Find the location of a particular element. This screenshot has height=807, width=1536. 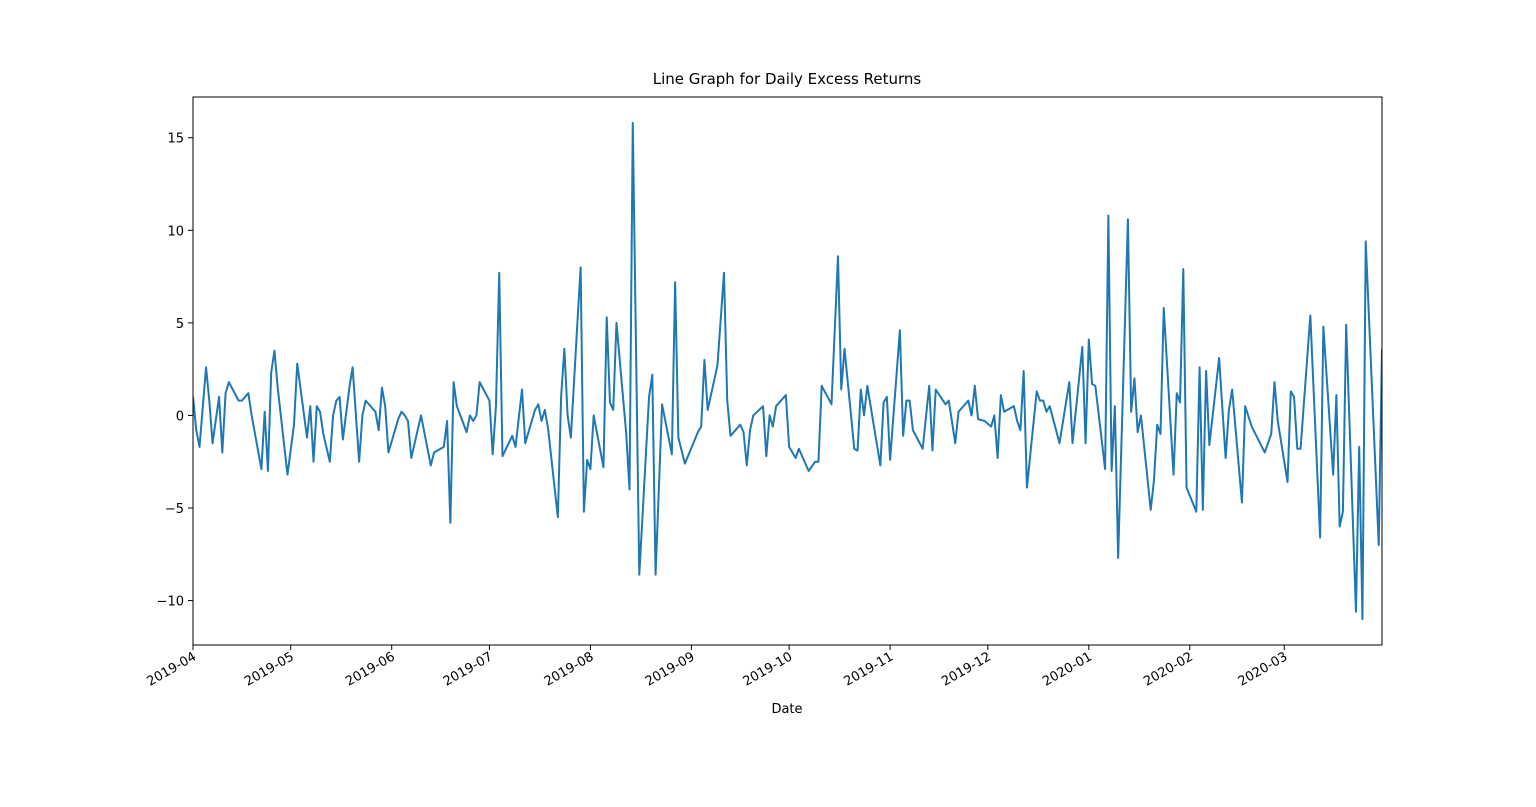

y-tick-label: 10 is located at coordinates (175, 231).